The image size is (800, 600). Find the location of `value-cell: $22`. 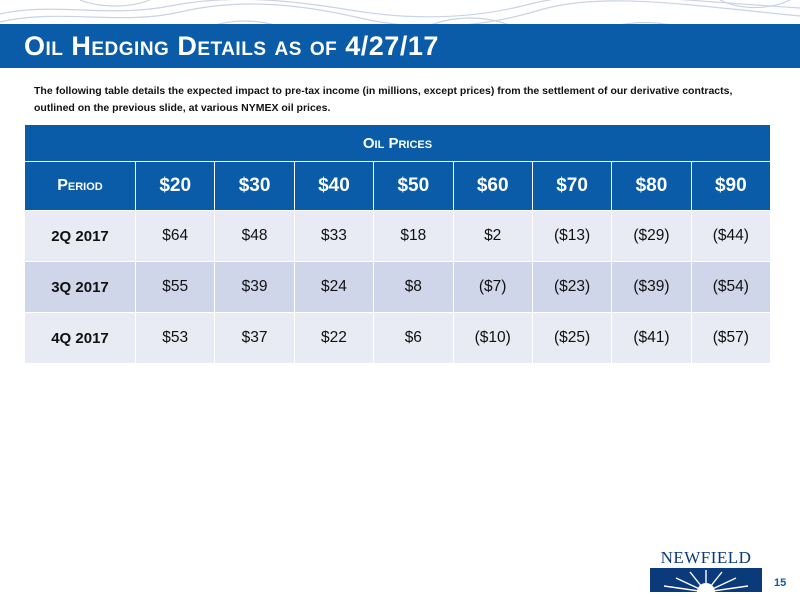

value-cell: $22 is located at coordinates (334, 338).